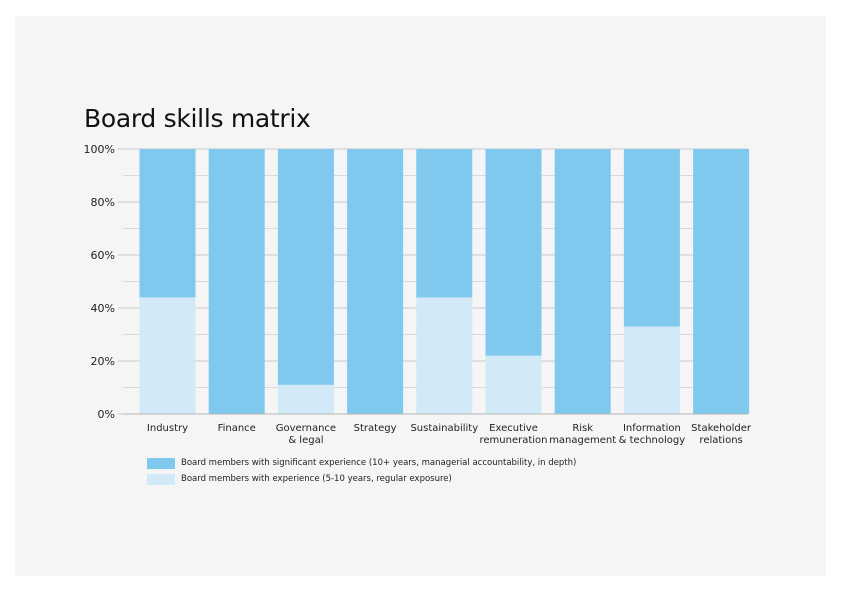 The height and width of the screenshot is (596, 842). I want to click on legend-swatch-experience, so click(161, 479).